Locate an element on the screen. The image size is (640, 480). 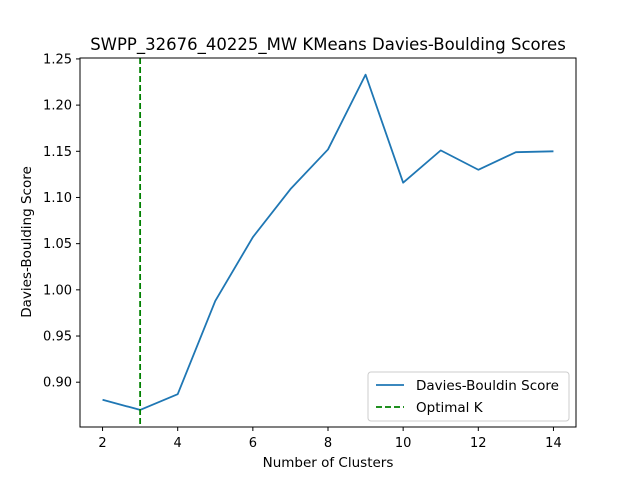
legend-label-optimal-k: Optimal K is located at coordinates (450, 408).